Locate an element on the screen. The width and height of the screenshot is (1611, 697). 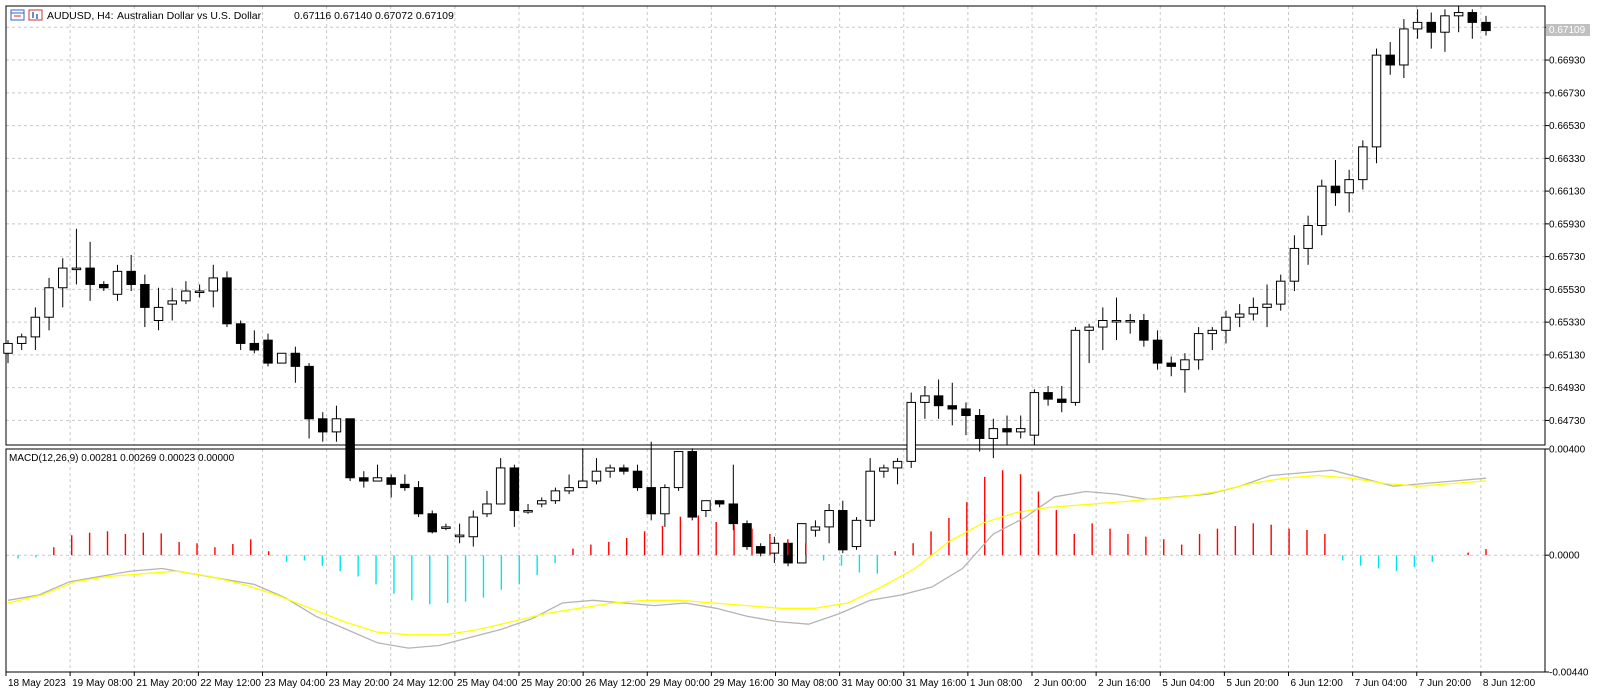
time-label: 25 May 20:00 is located at coordinates (551, 683).